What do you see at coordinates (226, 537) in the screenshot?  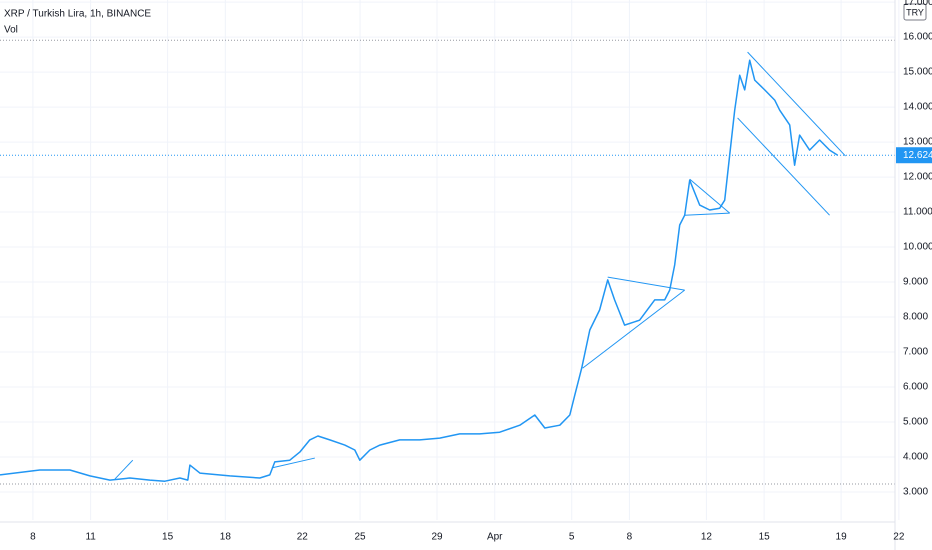 I see `x-tick-label: 18` at bounding box center [226, 537].